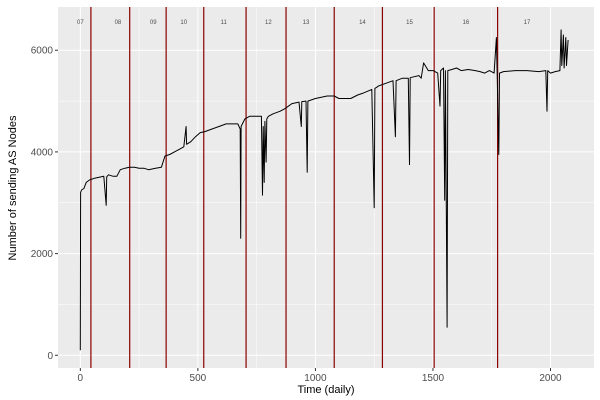 The height and width of the screenshot is (400, 600). Describe the element at coordinates (42, 152) in the screenshot. I see `y-tick-label: 4000` at that location.